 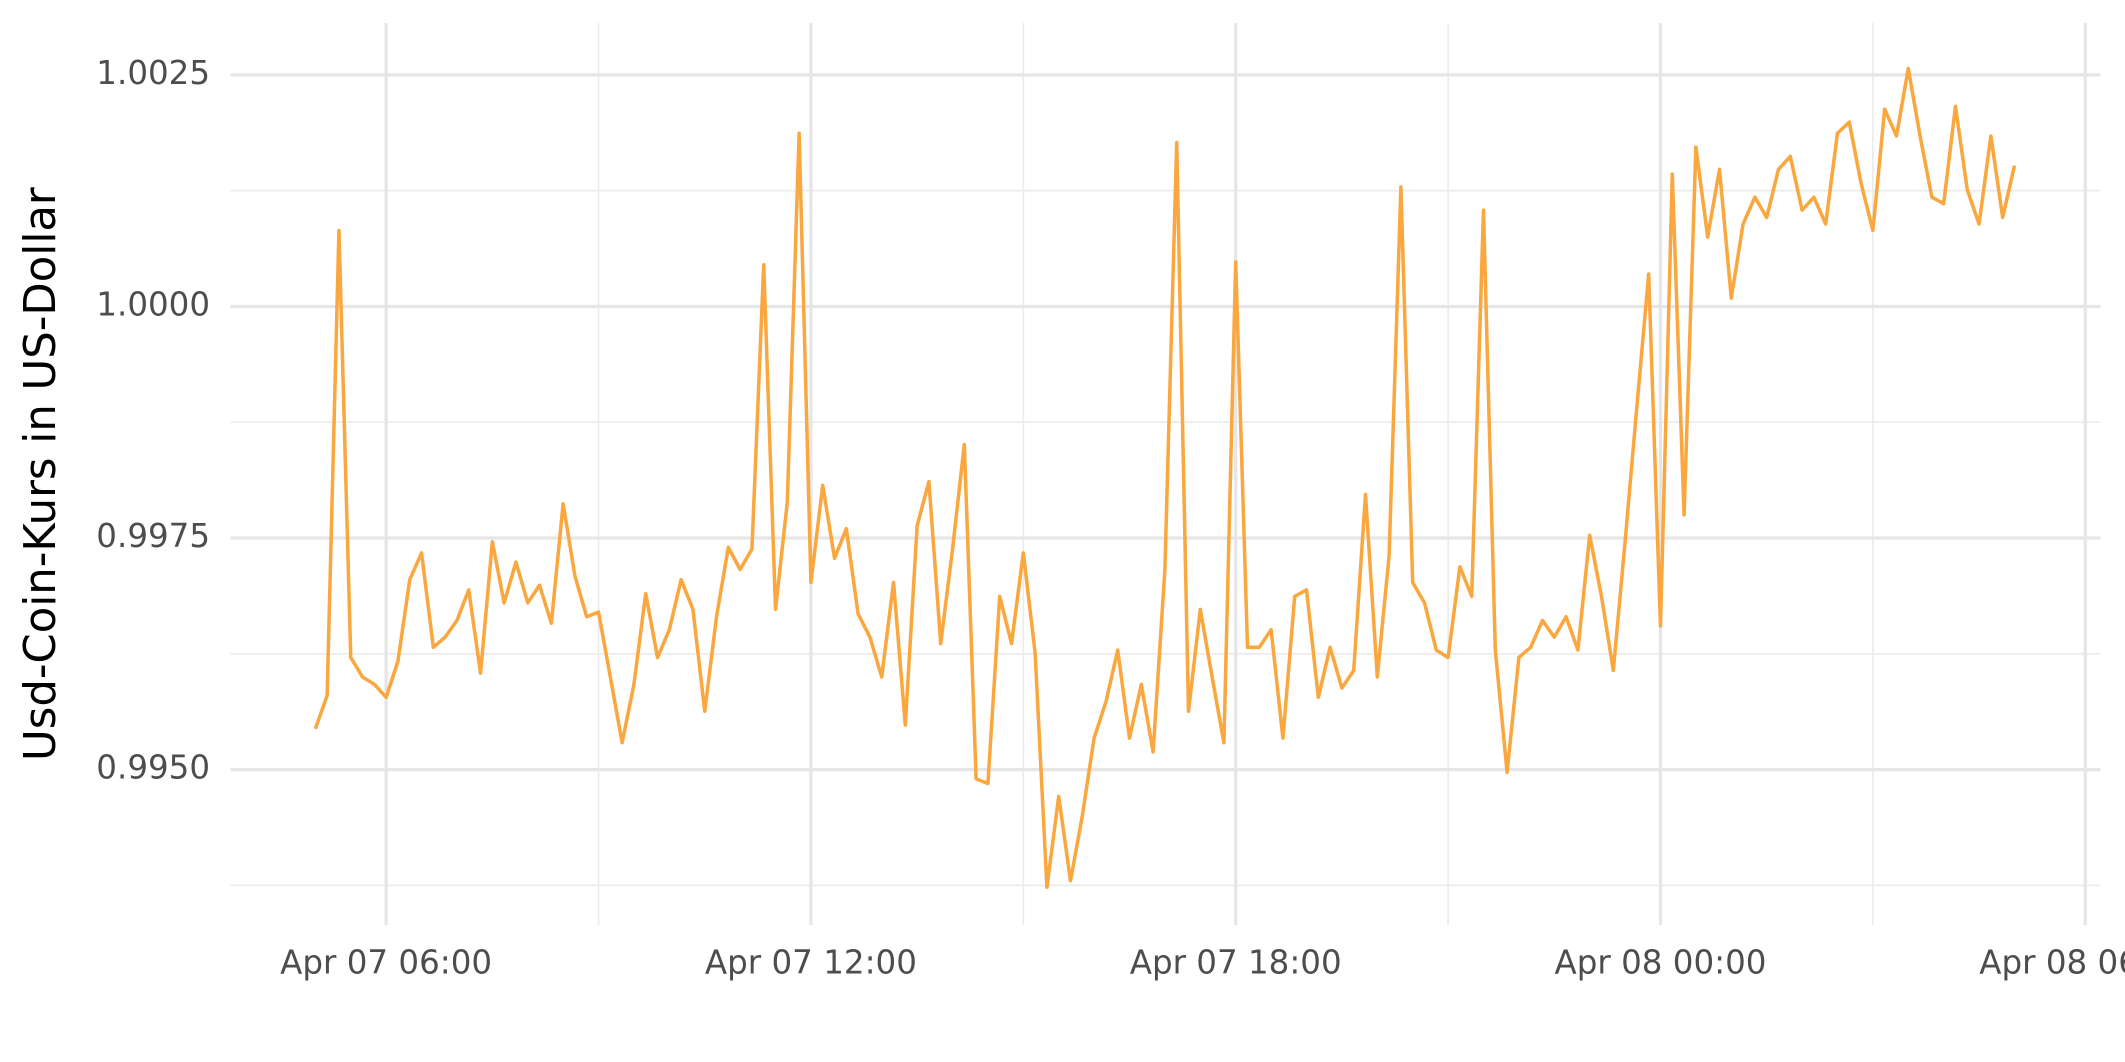 I want to click on y-tick-label: 1.0000, so click(x=153, y=304).